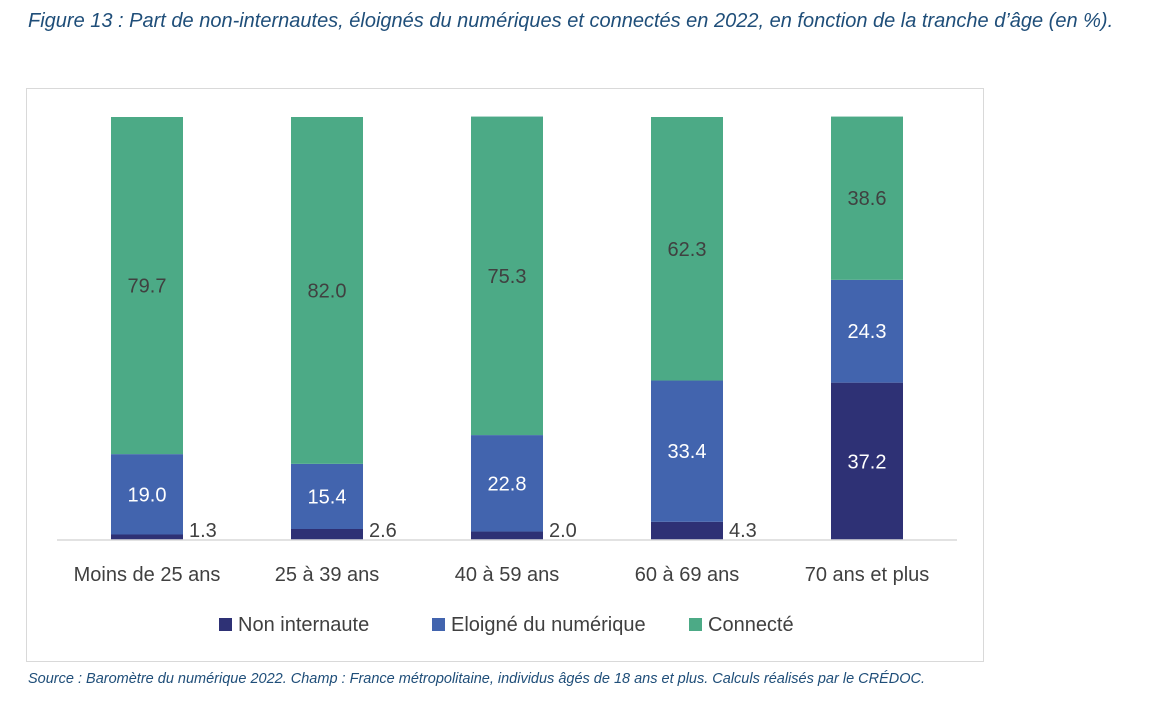 This screenshot has width=1170, height=710. I want to click on legend-swatch-eloigne-du-numerique, so click(438, 624).